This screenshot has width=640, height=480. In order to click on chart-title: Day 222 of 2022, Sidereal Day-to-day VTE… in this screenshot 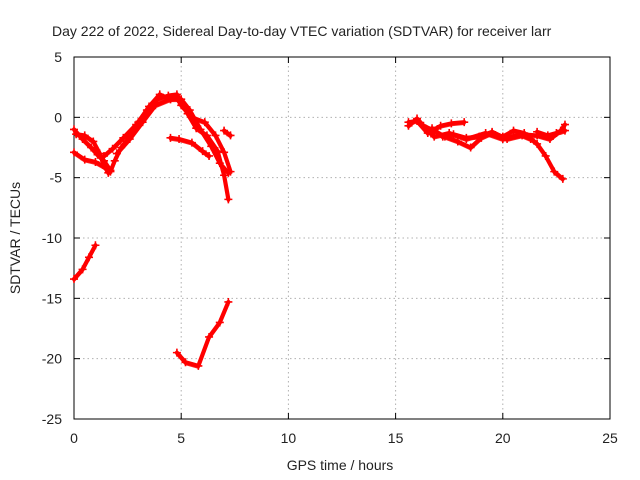, I will do `click(302, 31)`.